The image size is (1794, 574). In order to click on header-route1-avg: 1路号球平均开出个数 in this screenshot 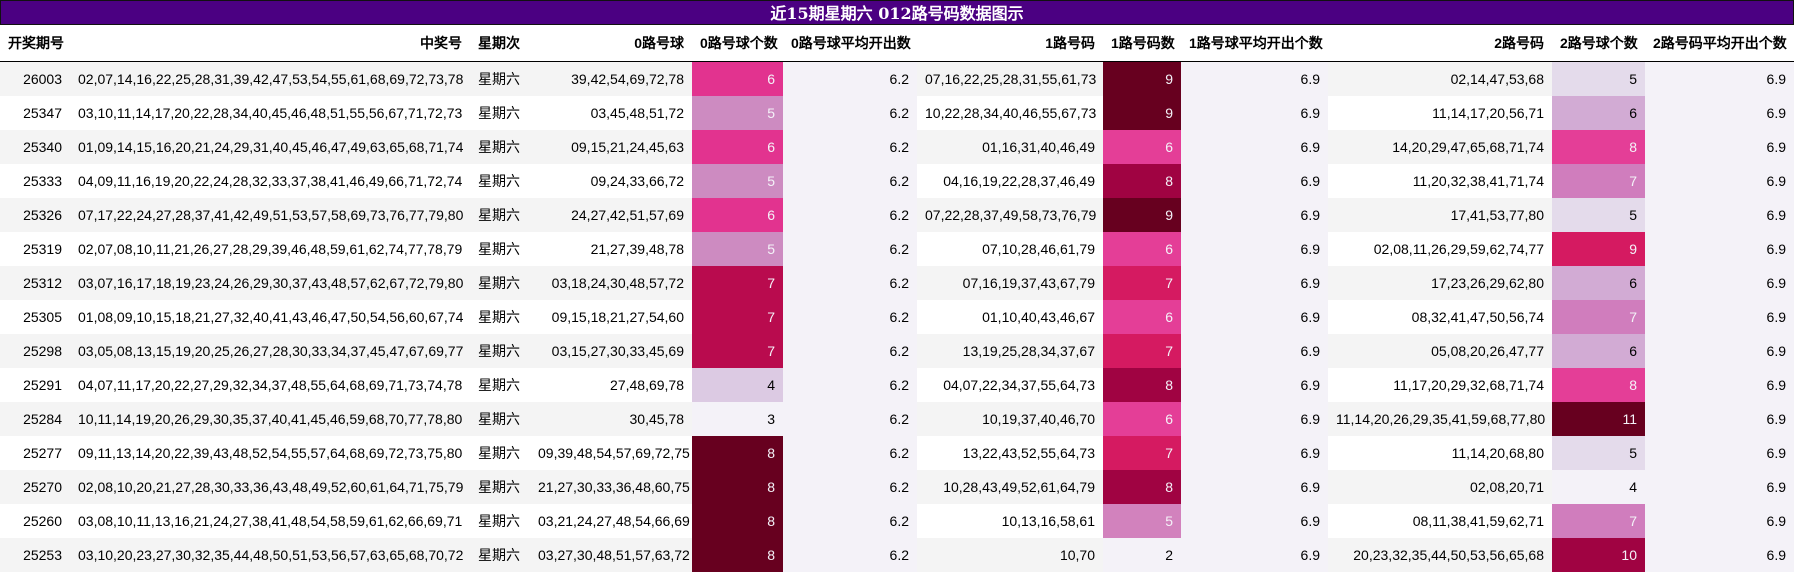, I will do `click(1254, 43)`.